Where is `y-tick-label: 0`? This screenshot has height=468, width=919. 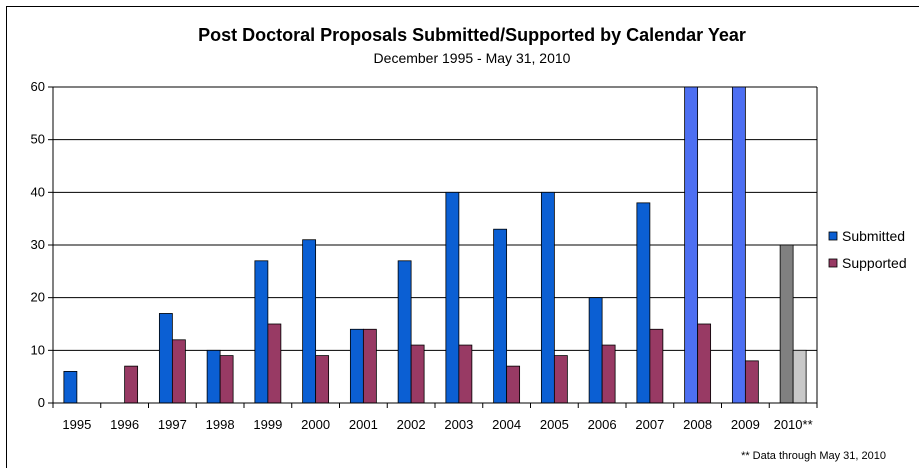
y-tick-label: 0 is located at coordinates (41, 402).